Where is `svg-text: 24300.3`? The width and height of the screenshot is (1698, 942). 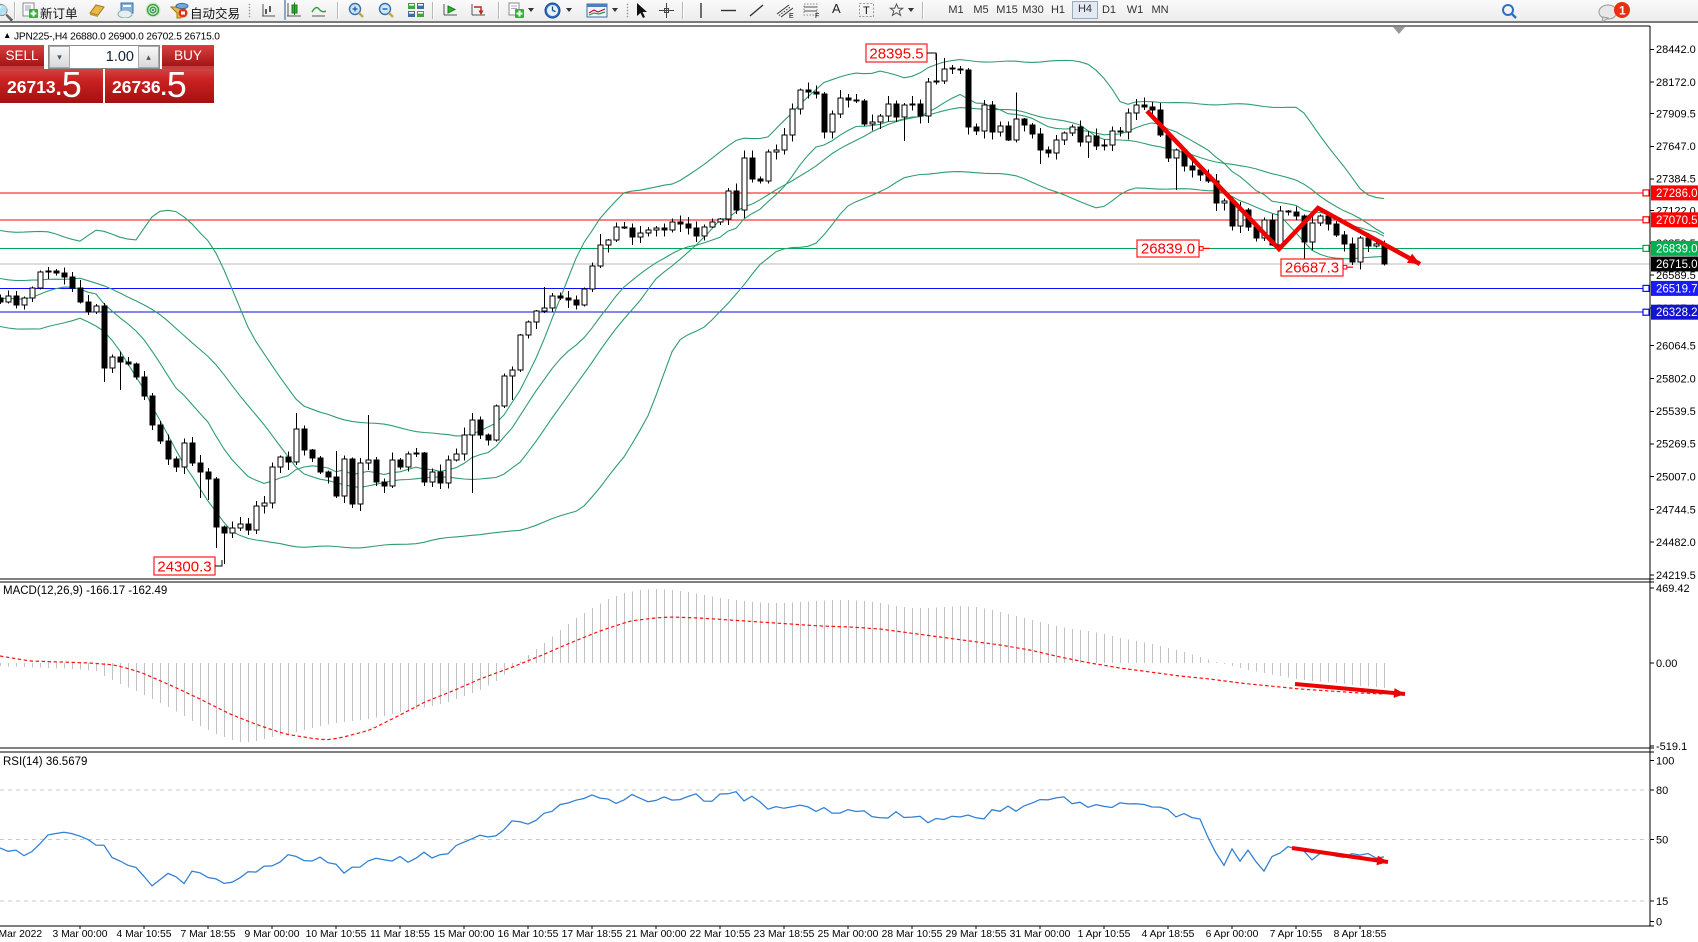 svg-text: 24300.3 is located at coordinates (184, 566).